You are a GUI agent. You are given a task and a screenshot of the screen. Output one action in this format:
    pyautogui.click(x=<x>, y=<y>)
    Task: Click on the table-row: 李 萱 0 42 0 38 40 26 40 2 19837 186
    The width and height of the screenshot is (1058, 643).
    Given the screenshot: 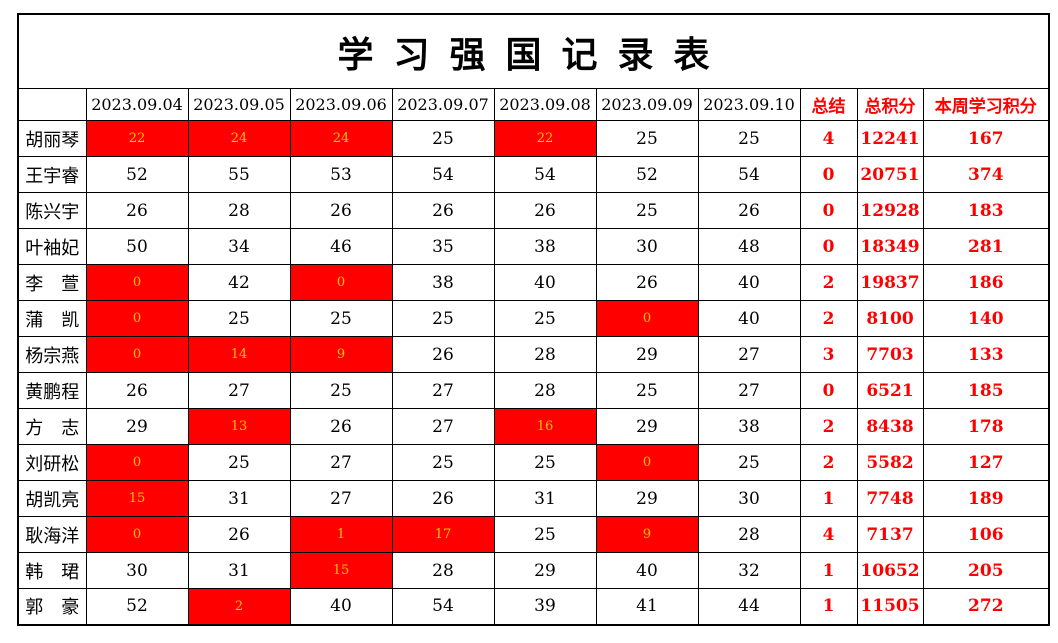 What is the action you would take?
    pyautogui.click(x=533, y=282)
    